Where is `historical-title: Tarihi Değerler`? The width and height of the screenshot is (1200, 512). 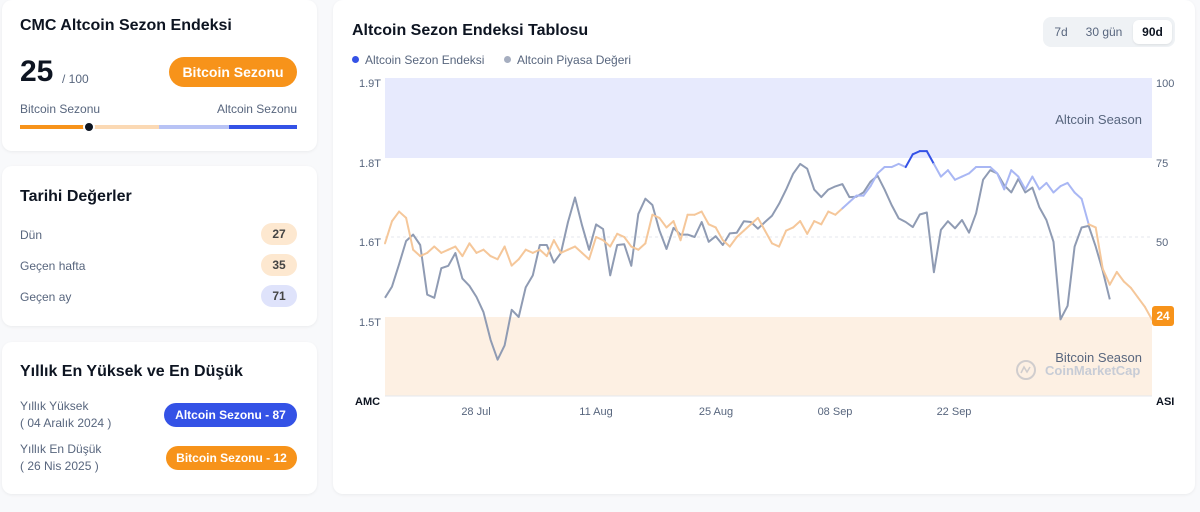 historical-title: Tarihi Değerler is located at coordinates (76, 196).